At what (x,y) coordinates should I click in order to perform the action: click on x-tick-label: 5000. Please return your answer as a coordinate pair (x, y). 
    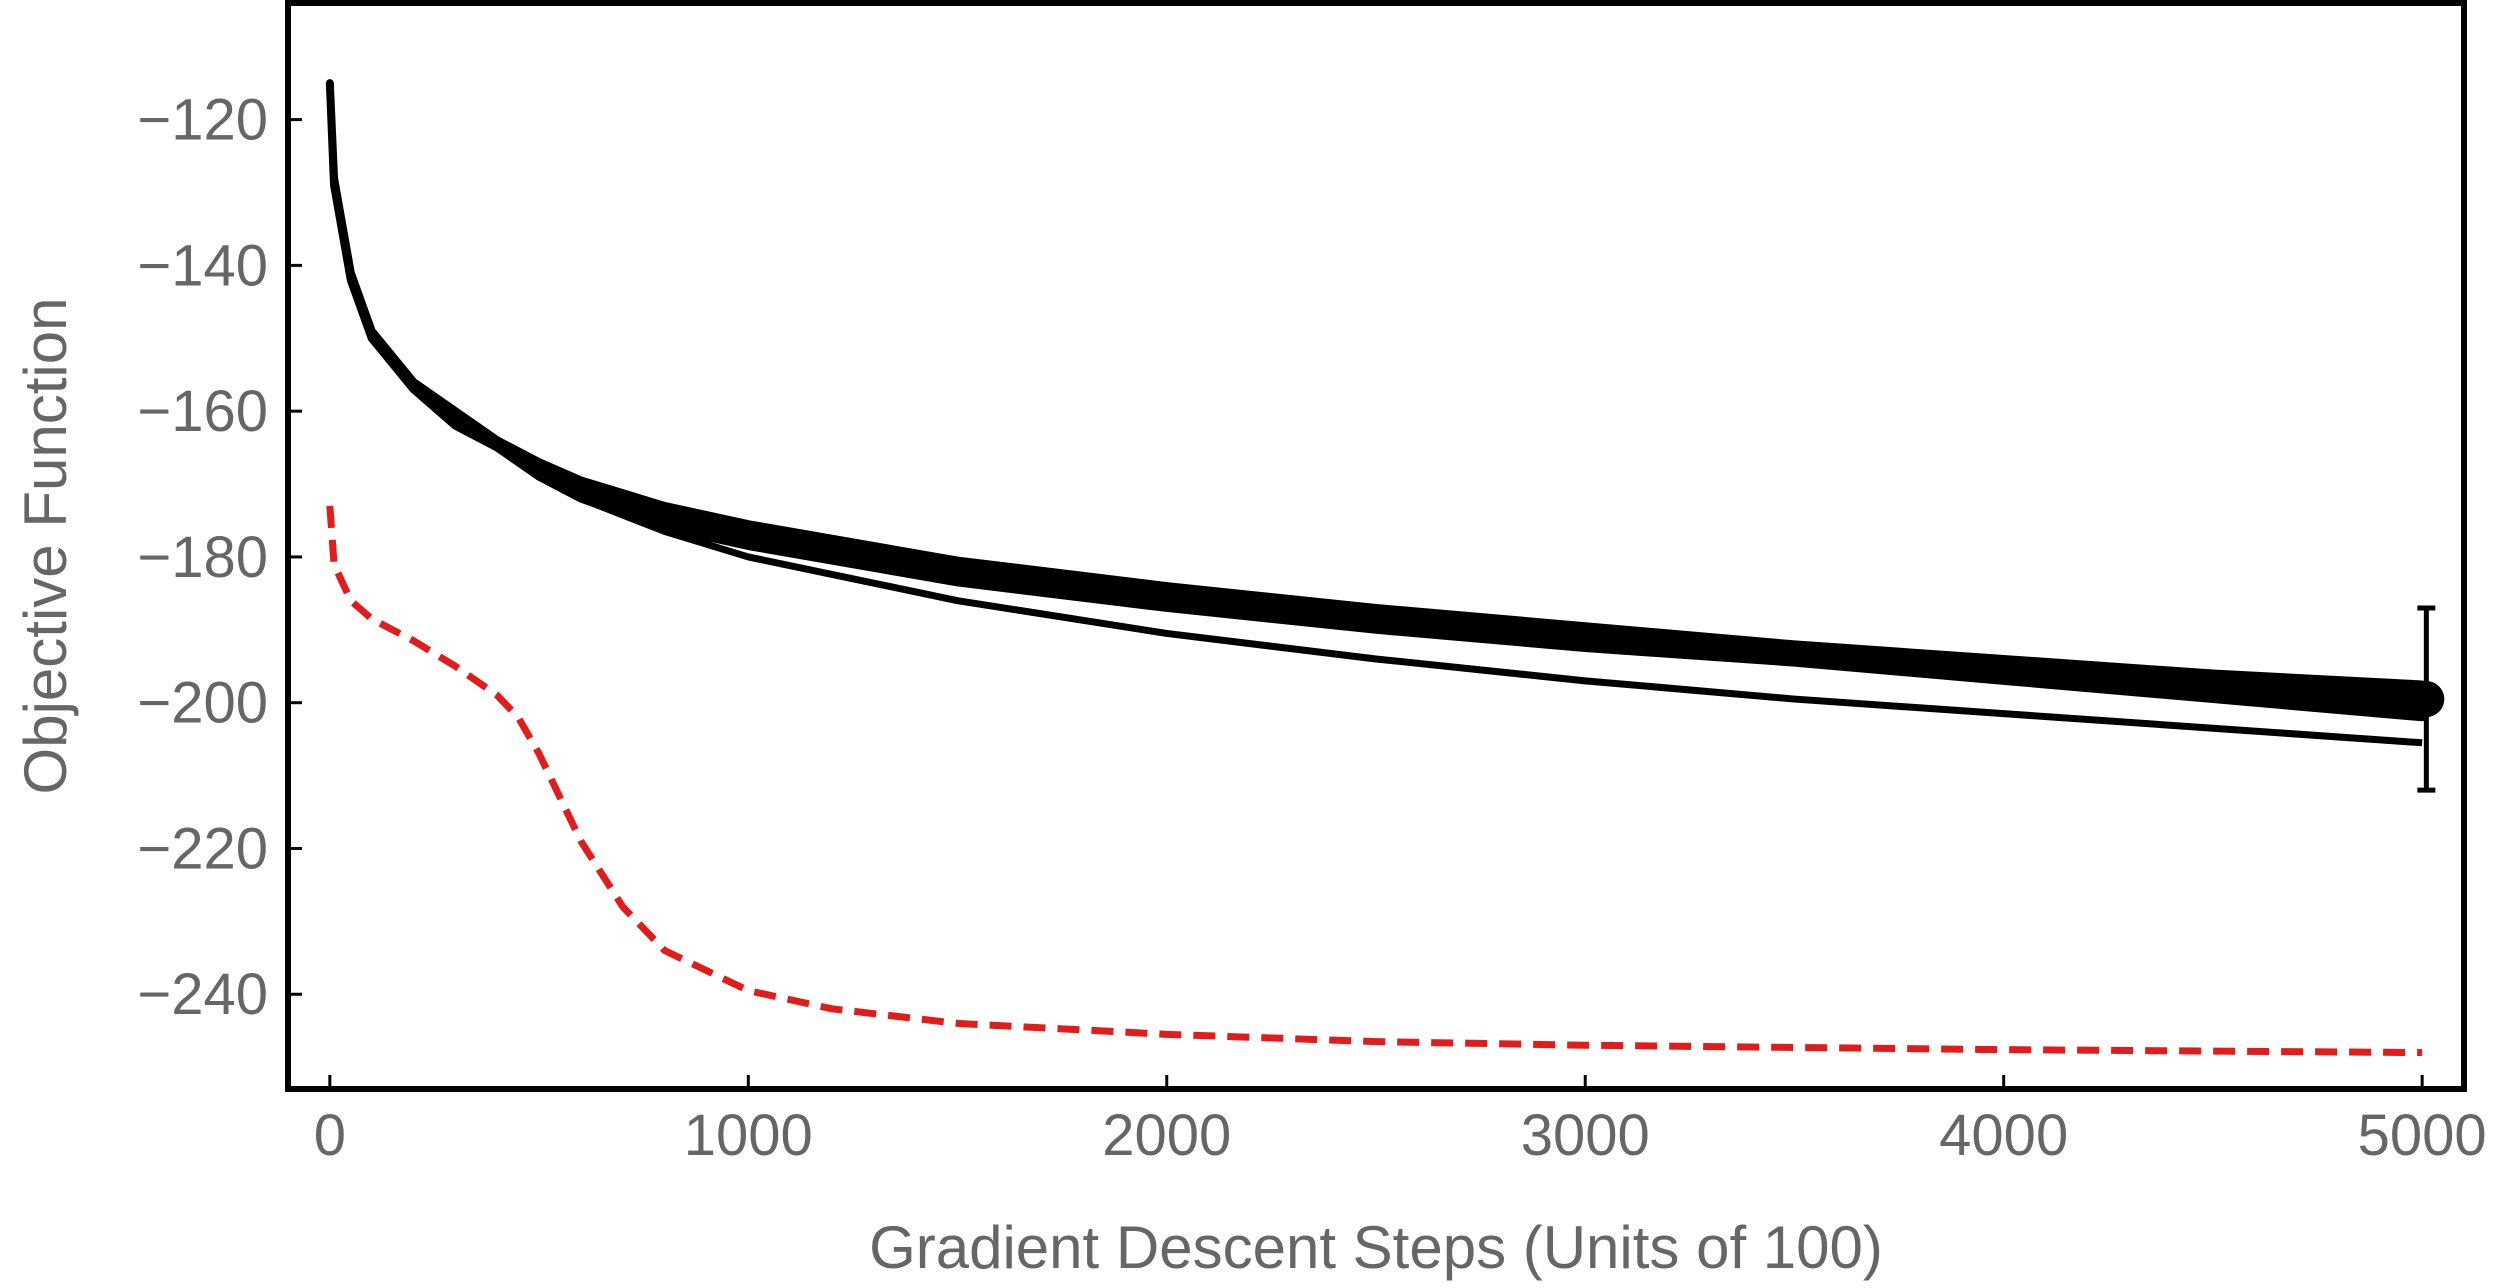
    Looking at the image, I should click on (2422, 1135).